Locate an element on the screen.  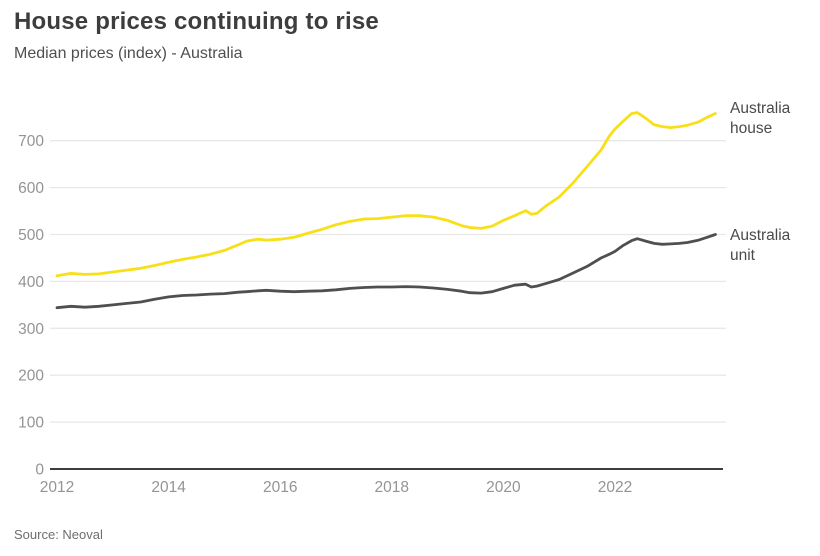
series-label-australia-house: Australia house is located at coordinates (760, 119).